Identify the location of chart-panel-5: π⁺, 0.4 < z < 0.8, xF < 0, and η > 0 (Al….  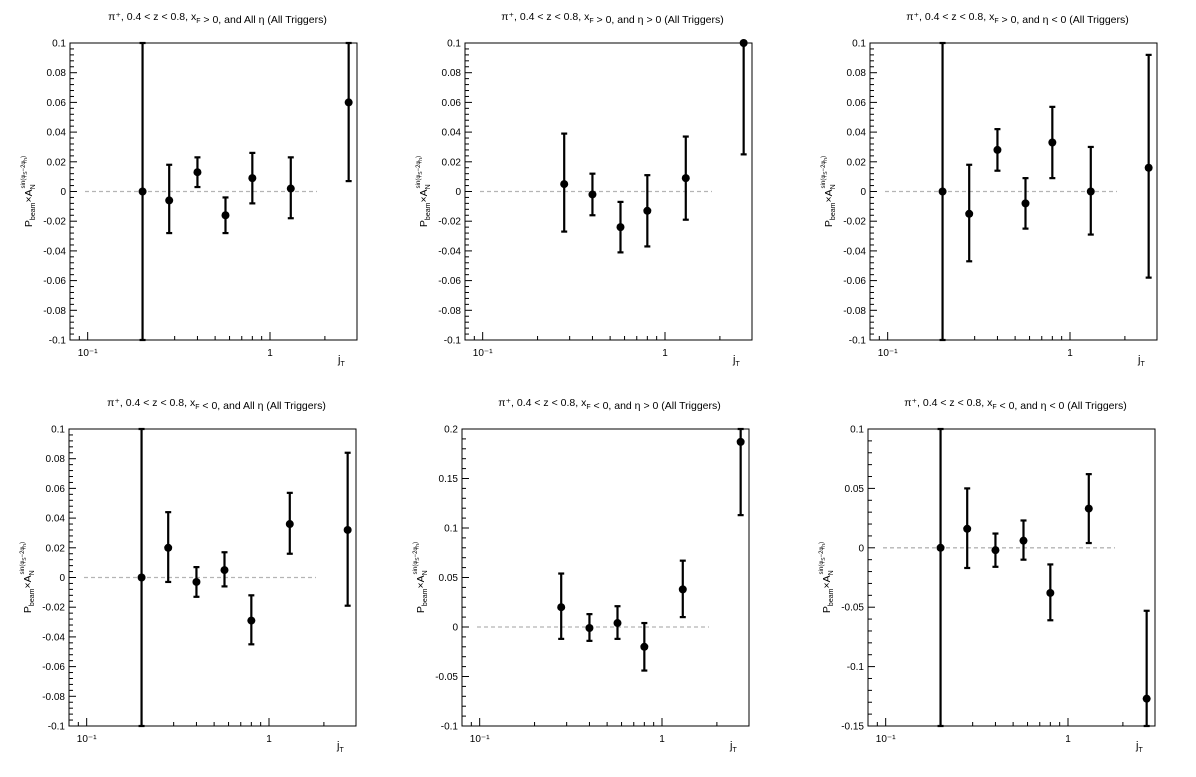
(581, 575).